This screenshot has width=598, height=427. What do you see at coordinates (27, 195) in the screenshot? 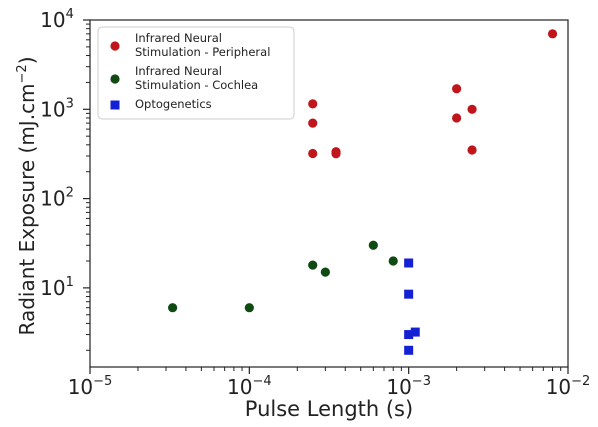
I see `y-axis-label: Radiant Exposure (mJ.cm−2)` at bounding box center [27, 195].